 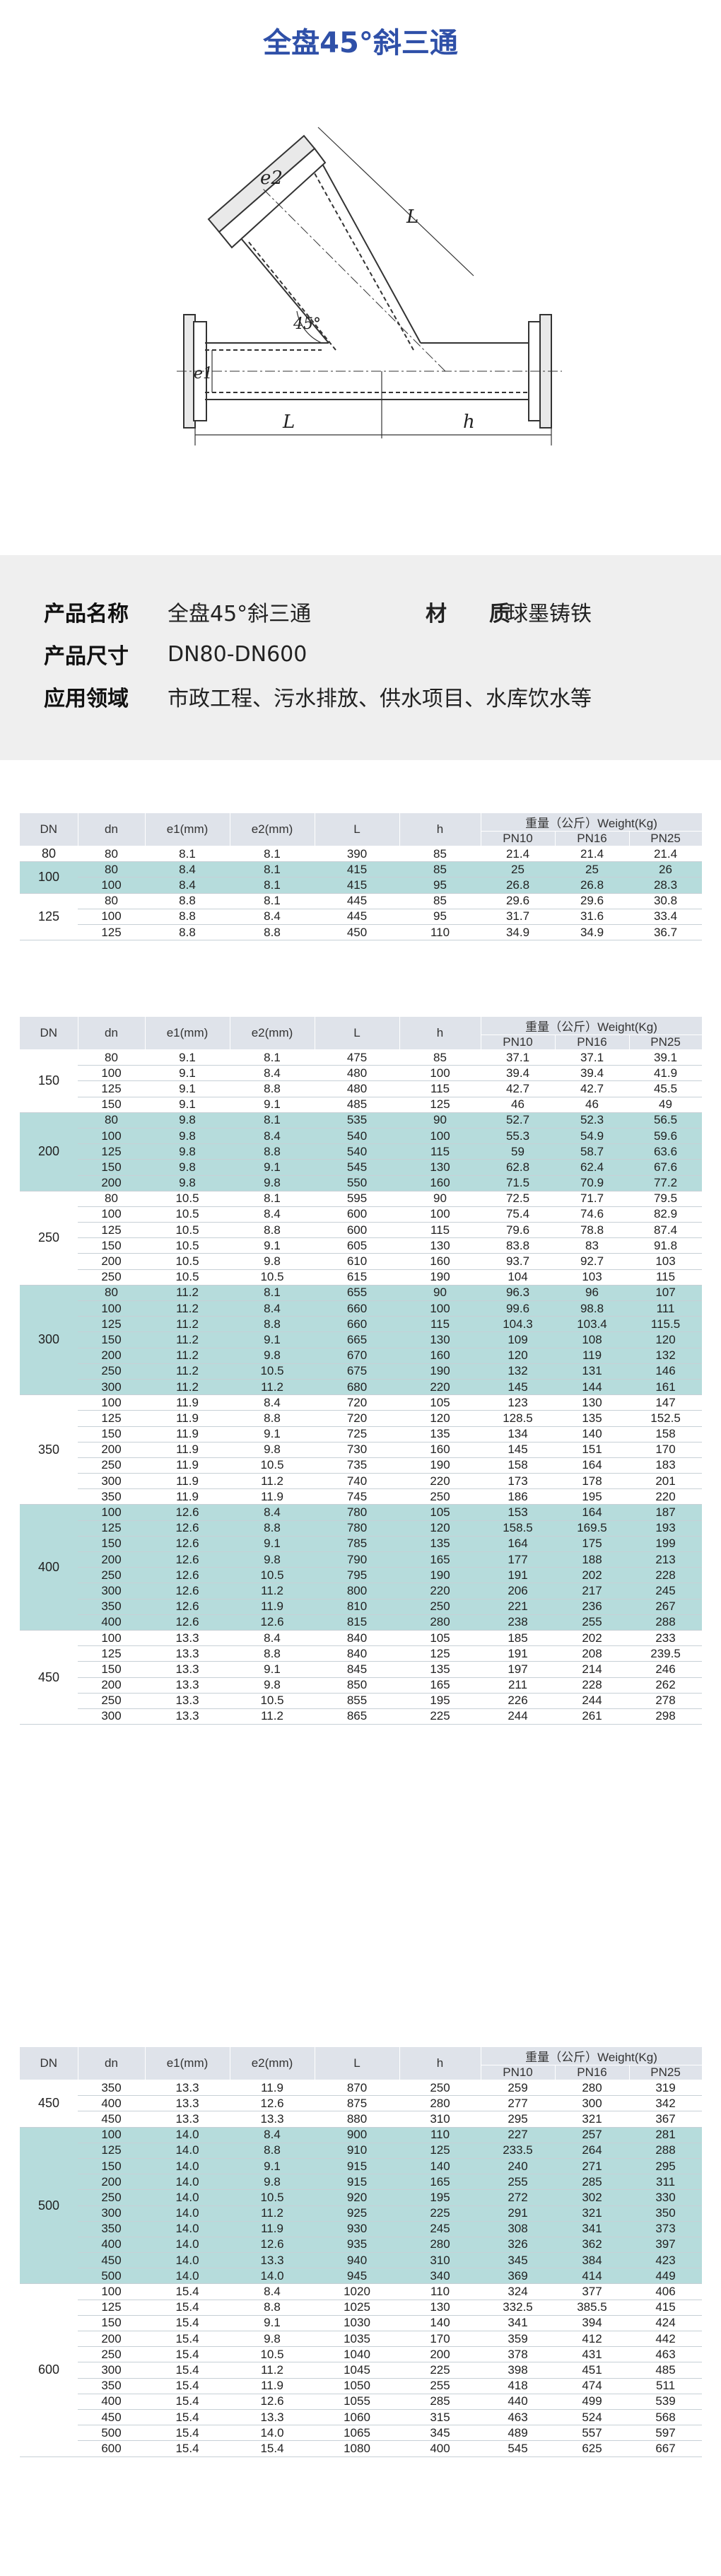 What do you see at coordinates (592, 2119) in the screenshot?
I see `table-cell: 321` at bounding box center [592, 2119].